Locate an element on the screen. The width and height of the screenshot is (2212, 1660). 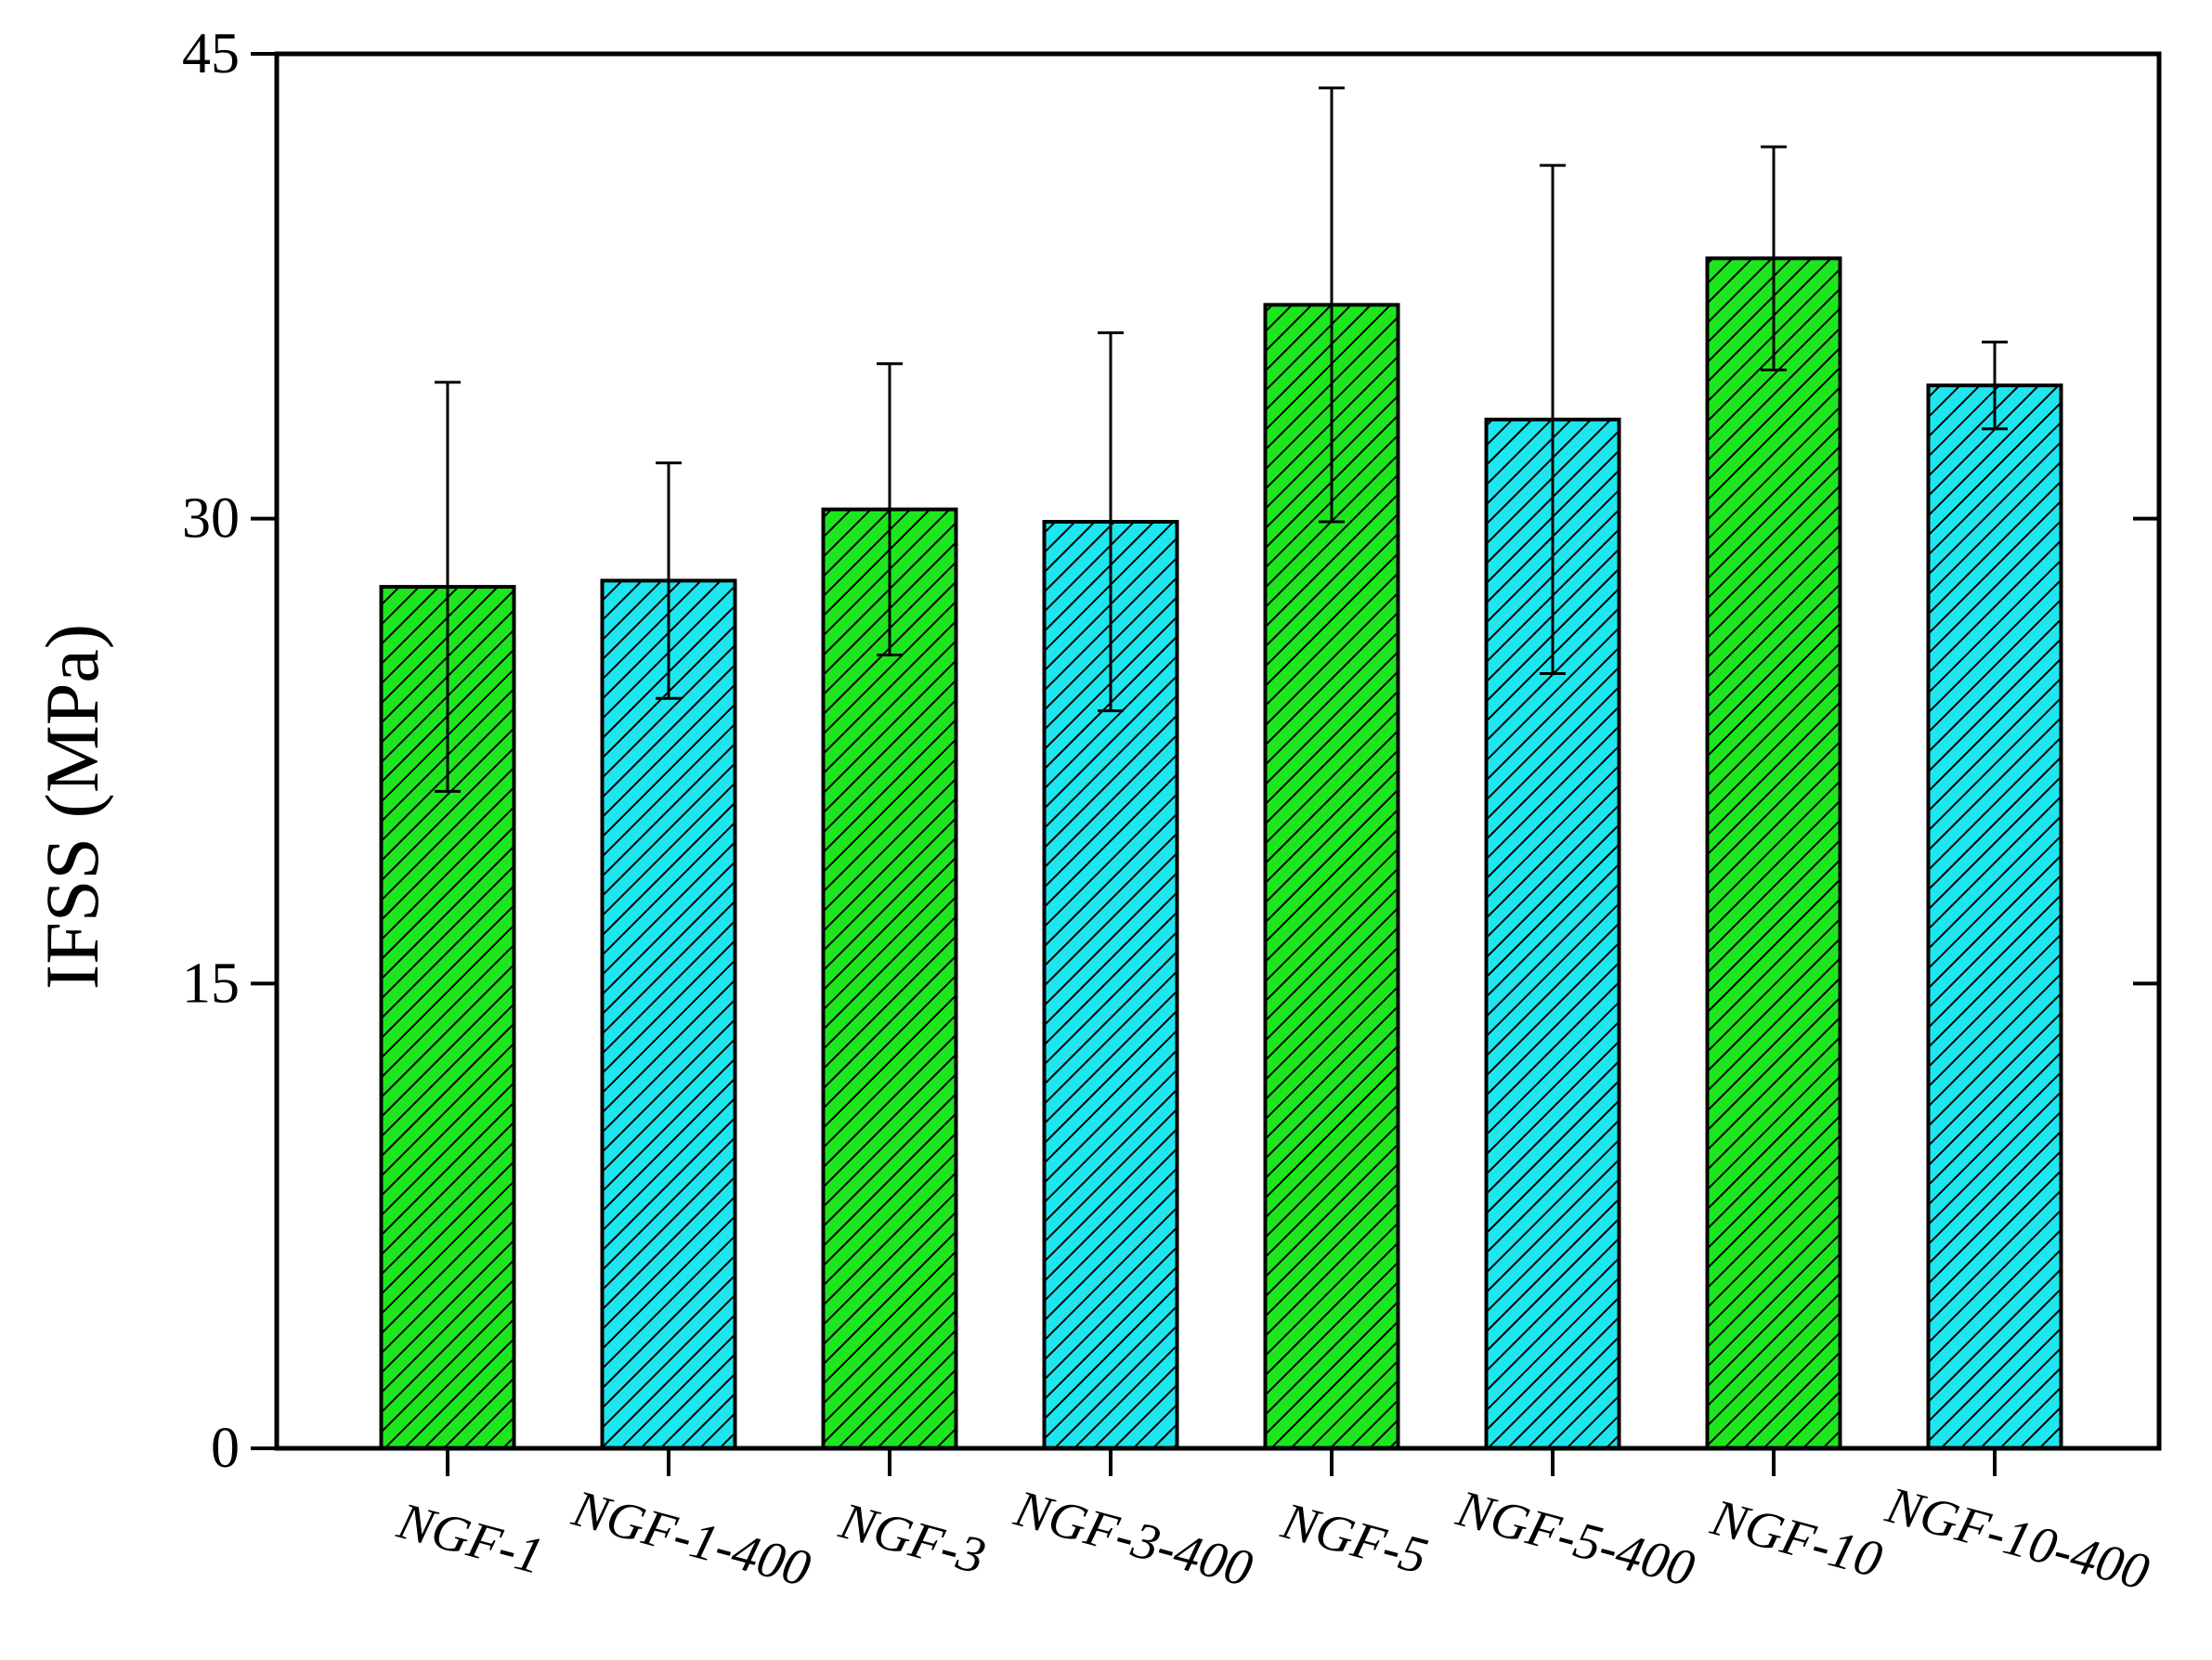
y-tick-label: 15 is located at coordinates (211, 983).